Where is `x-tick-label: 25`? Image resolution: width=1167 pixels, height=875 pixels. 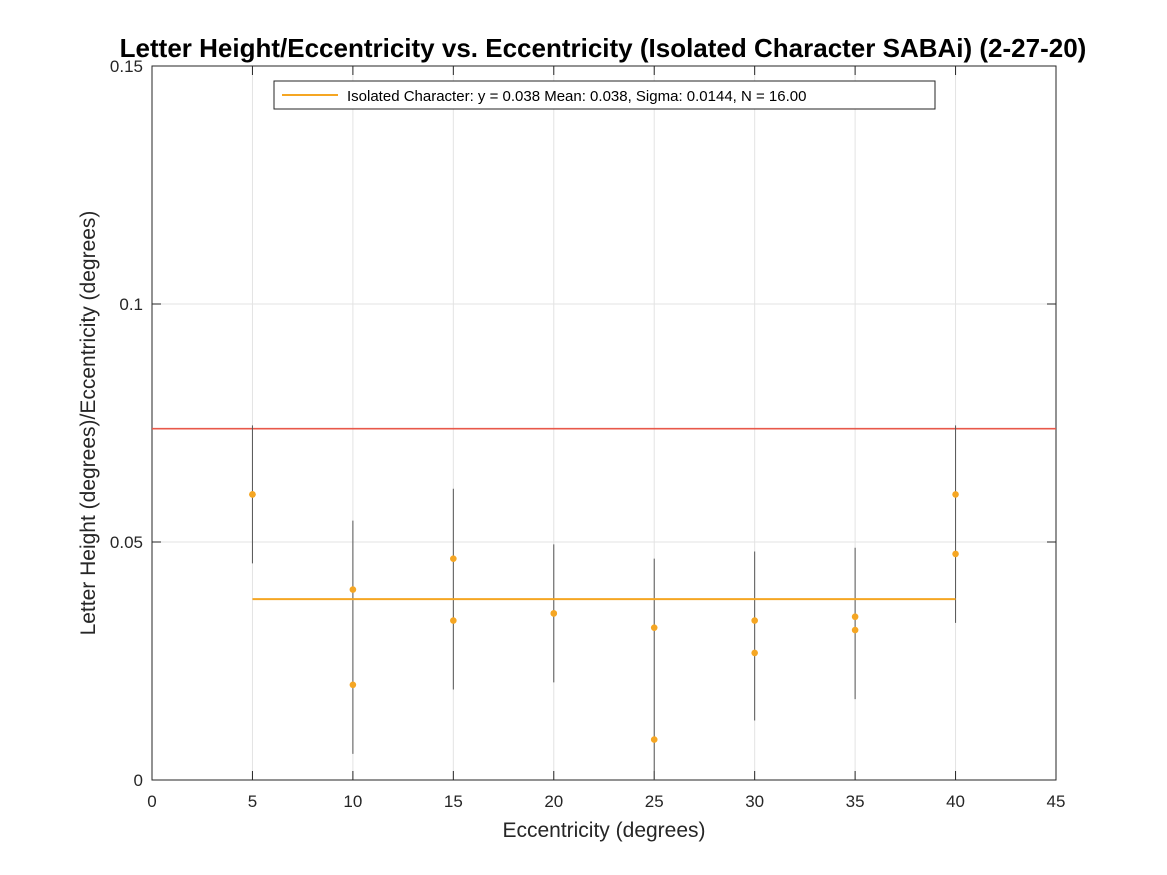 x-tick-label: 25 is located at coordinates (654, 801).